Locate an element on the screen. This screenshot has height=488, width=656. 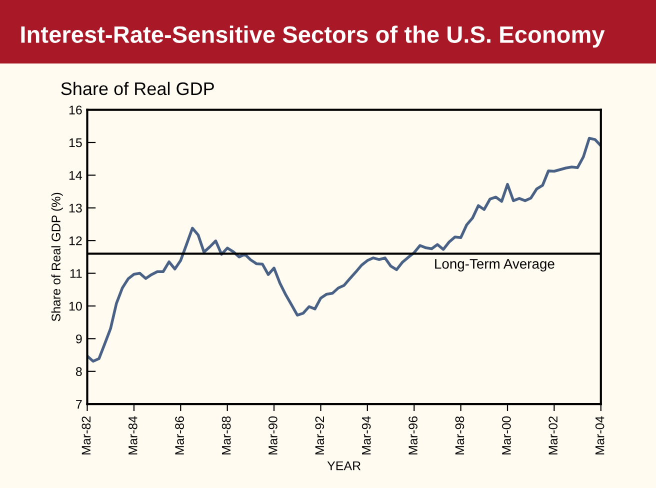
ref-line-label: Long-Term Average is located at coordinates (494, 265).